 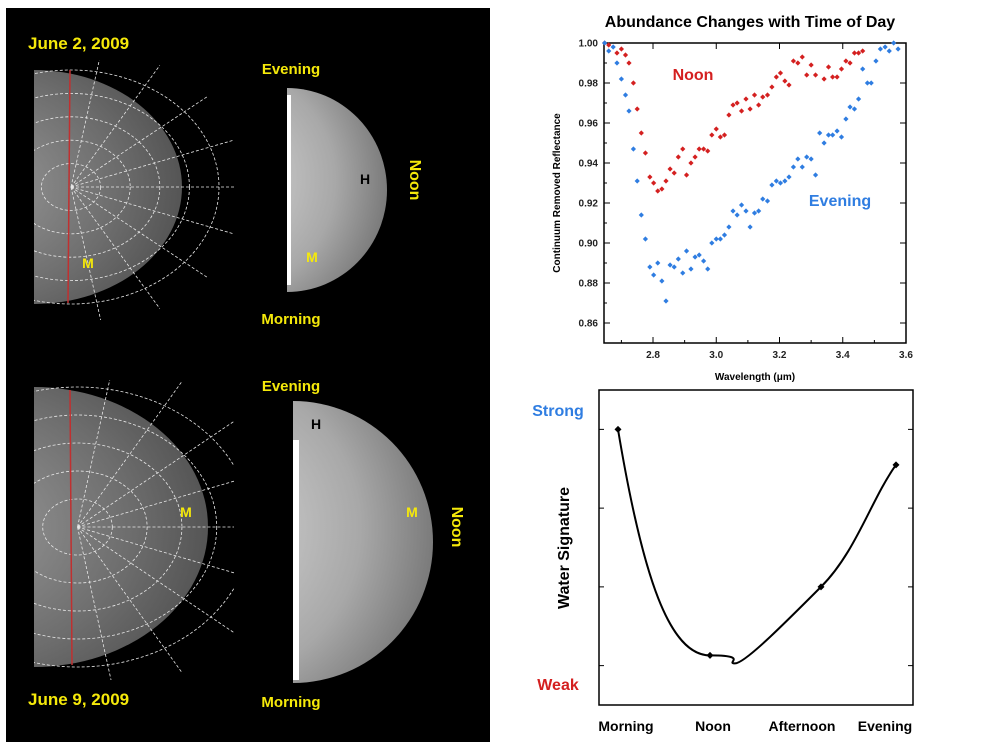 I want to click on morning-label-bottom: Morning, so click(x=290, y=702).